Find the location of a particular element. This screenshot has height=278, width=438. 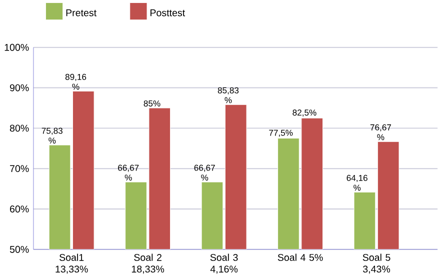

legend-label: Pretest is located at coordinates (81, 13).